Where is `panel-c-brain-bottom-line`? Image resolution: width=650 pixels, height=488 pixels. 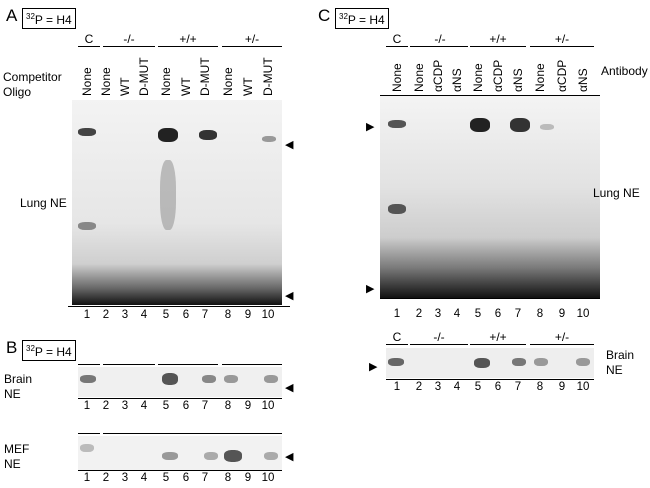
panel-c-brain-bottom-line is located at coordinates (490, 379).